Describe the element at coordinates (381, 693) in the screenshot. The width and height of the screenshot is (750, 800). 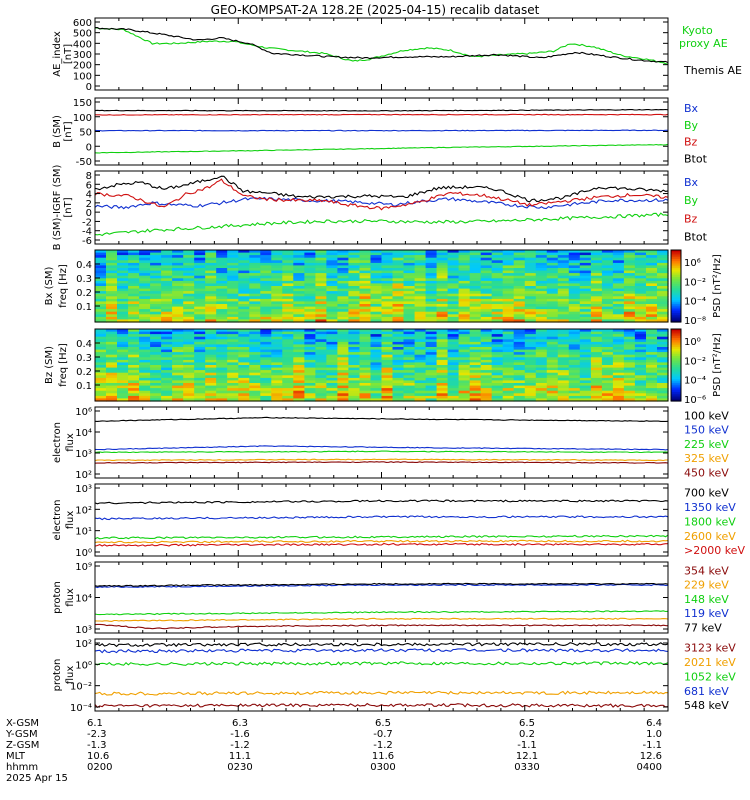
I see `series-line-2021-kev` at that location.